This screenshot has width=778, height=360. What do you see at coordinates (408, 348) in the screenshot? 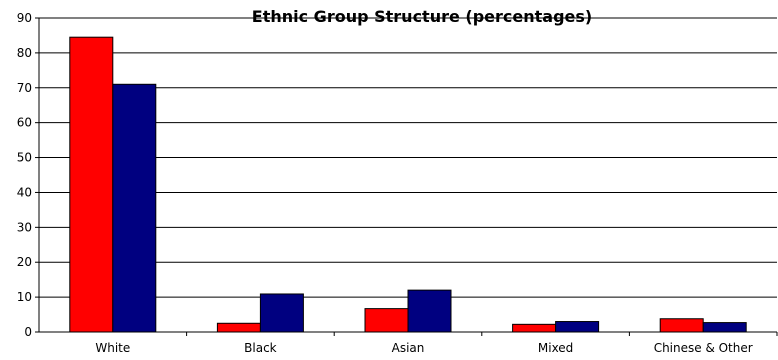
I see `category-label: Asian` at bounding box center [408, 348].